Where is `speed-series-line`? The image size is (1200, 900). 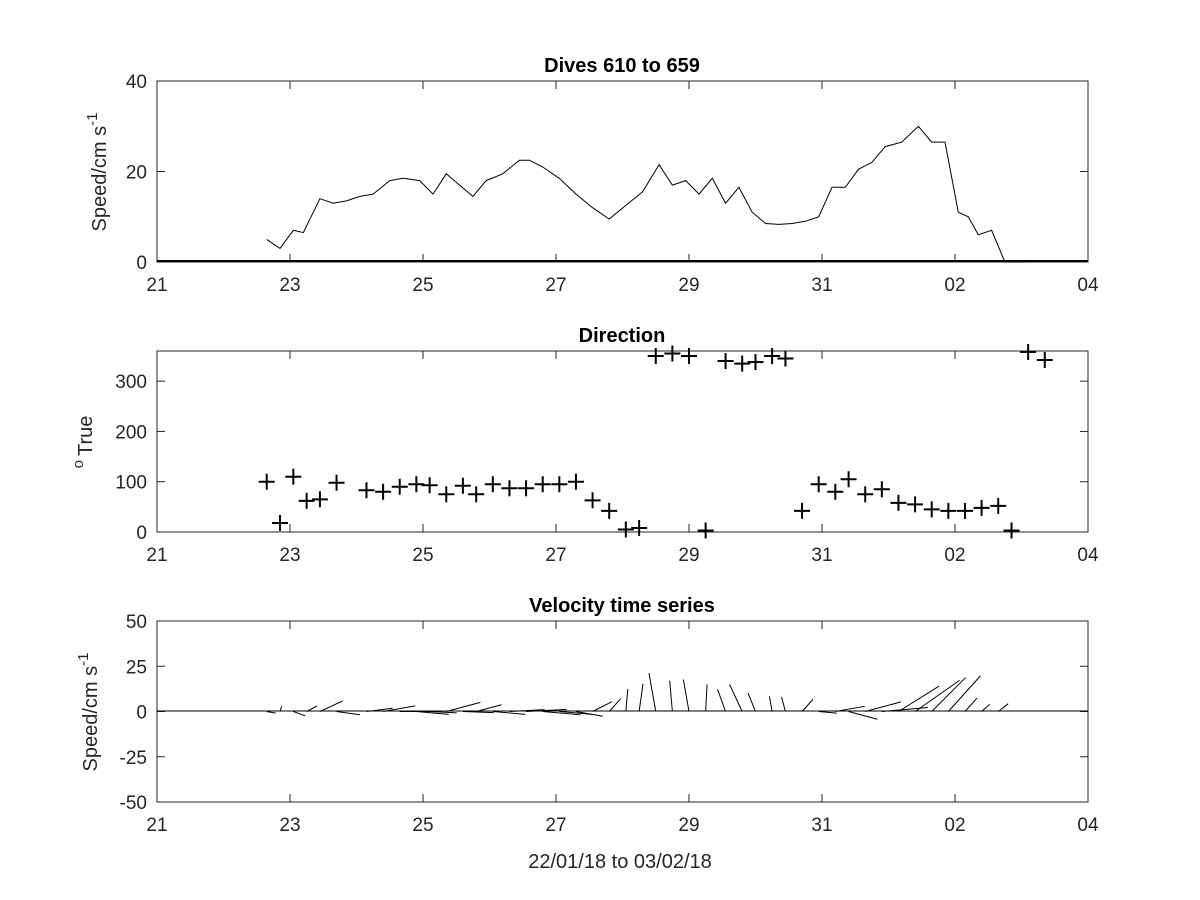 speed-series-line is located at coordinates (649, 194).